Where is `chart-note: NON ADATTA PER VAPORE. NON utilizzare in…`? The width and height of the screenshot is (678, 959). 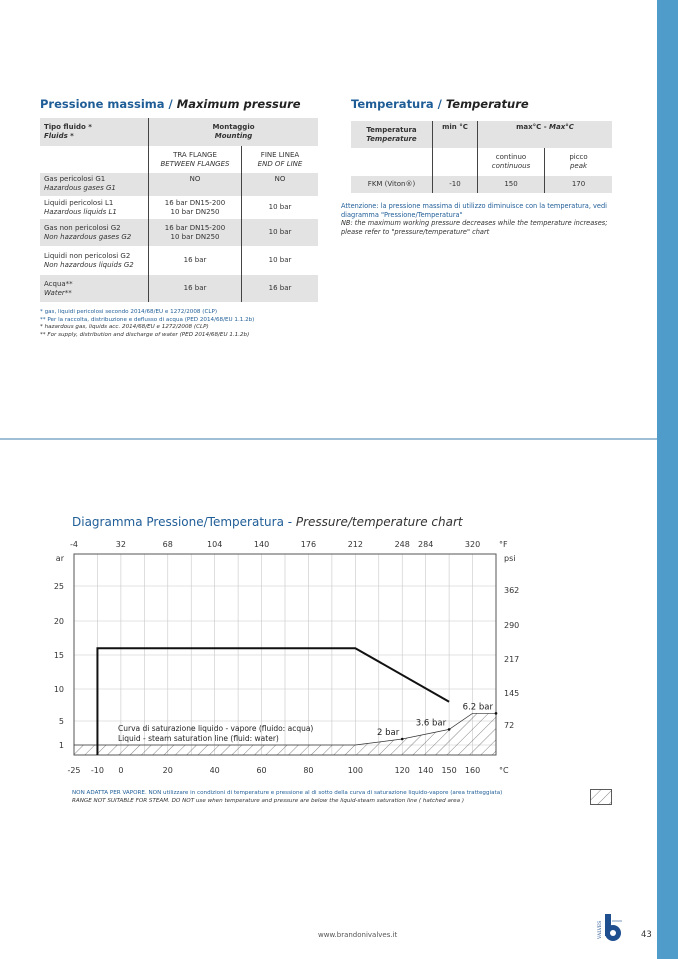 chart-note: NON ADATTA PER VAPORE. NON utilizzare in… is located at coordinates (287, 797).